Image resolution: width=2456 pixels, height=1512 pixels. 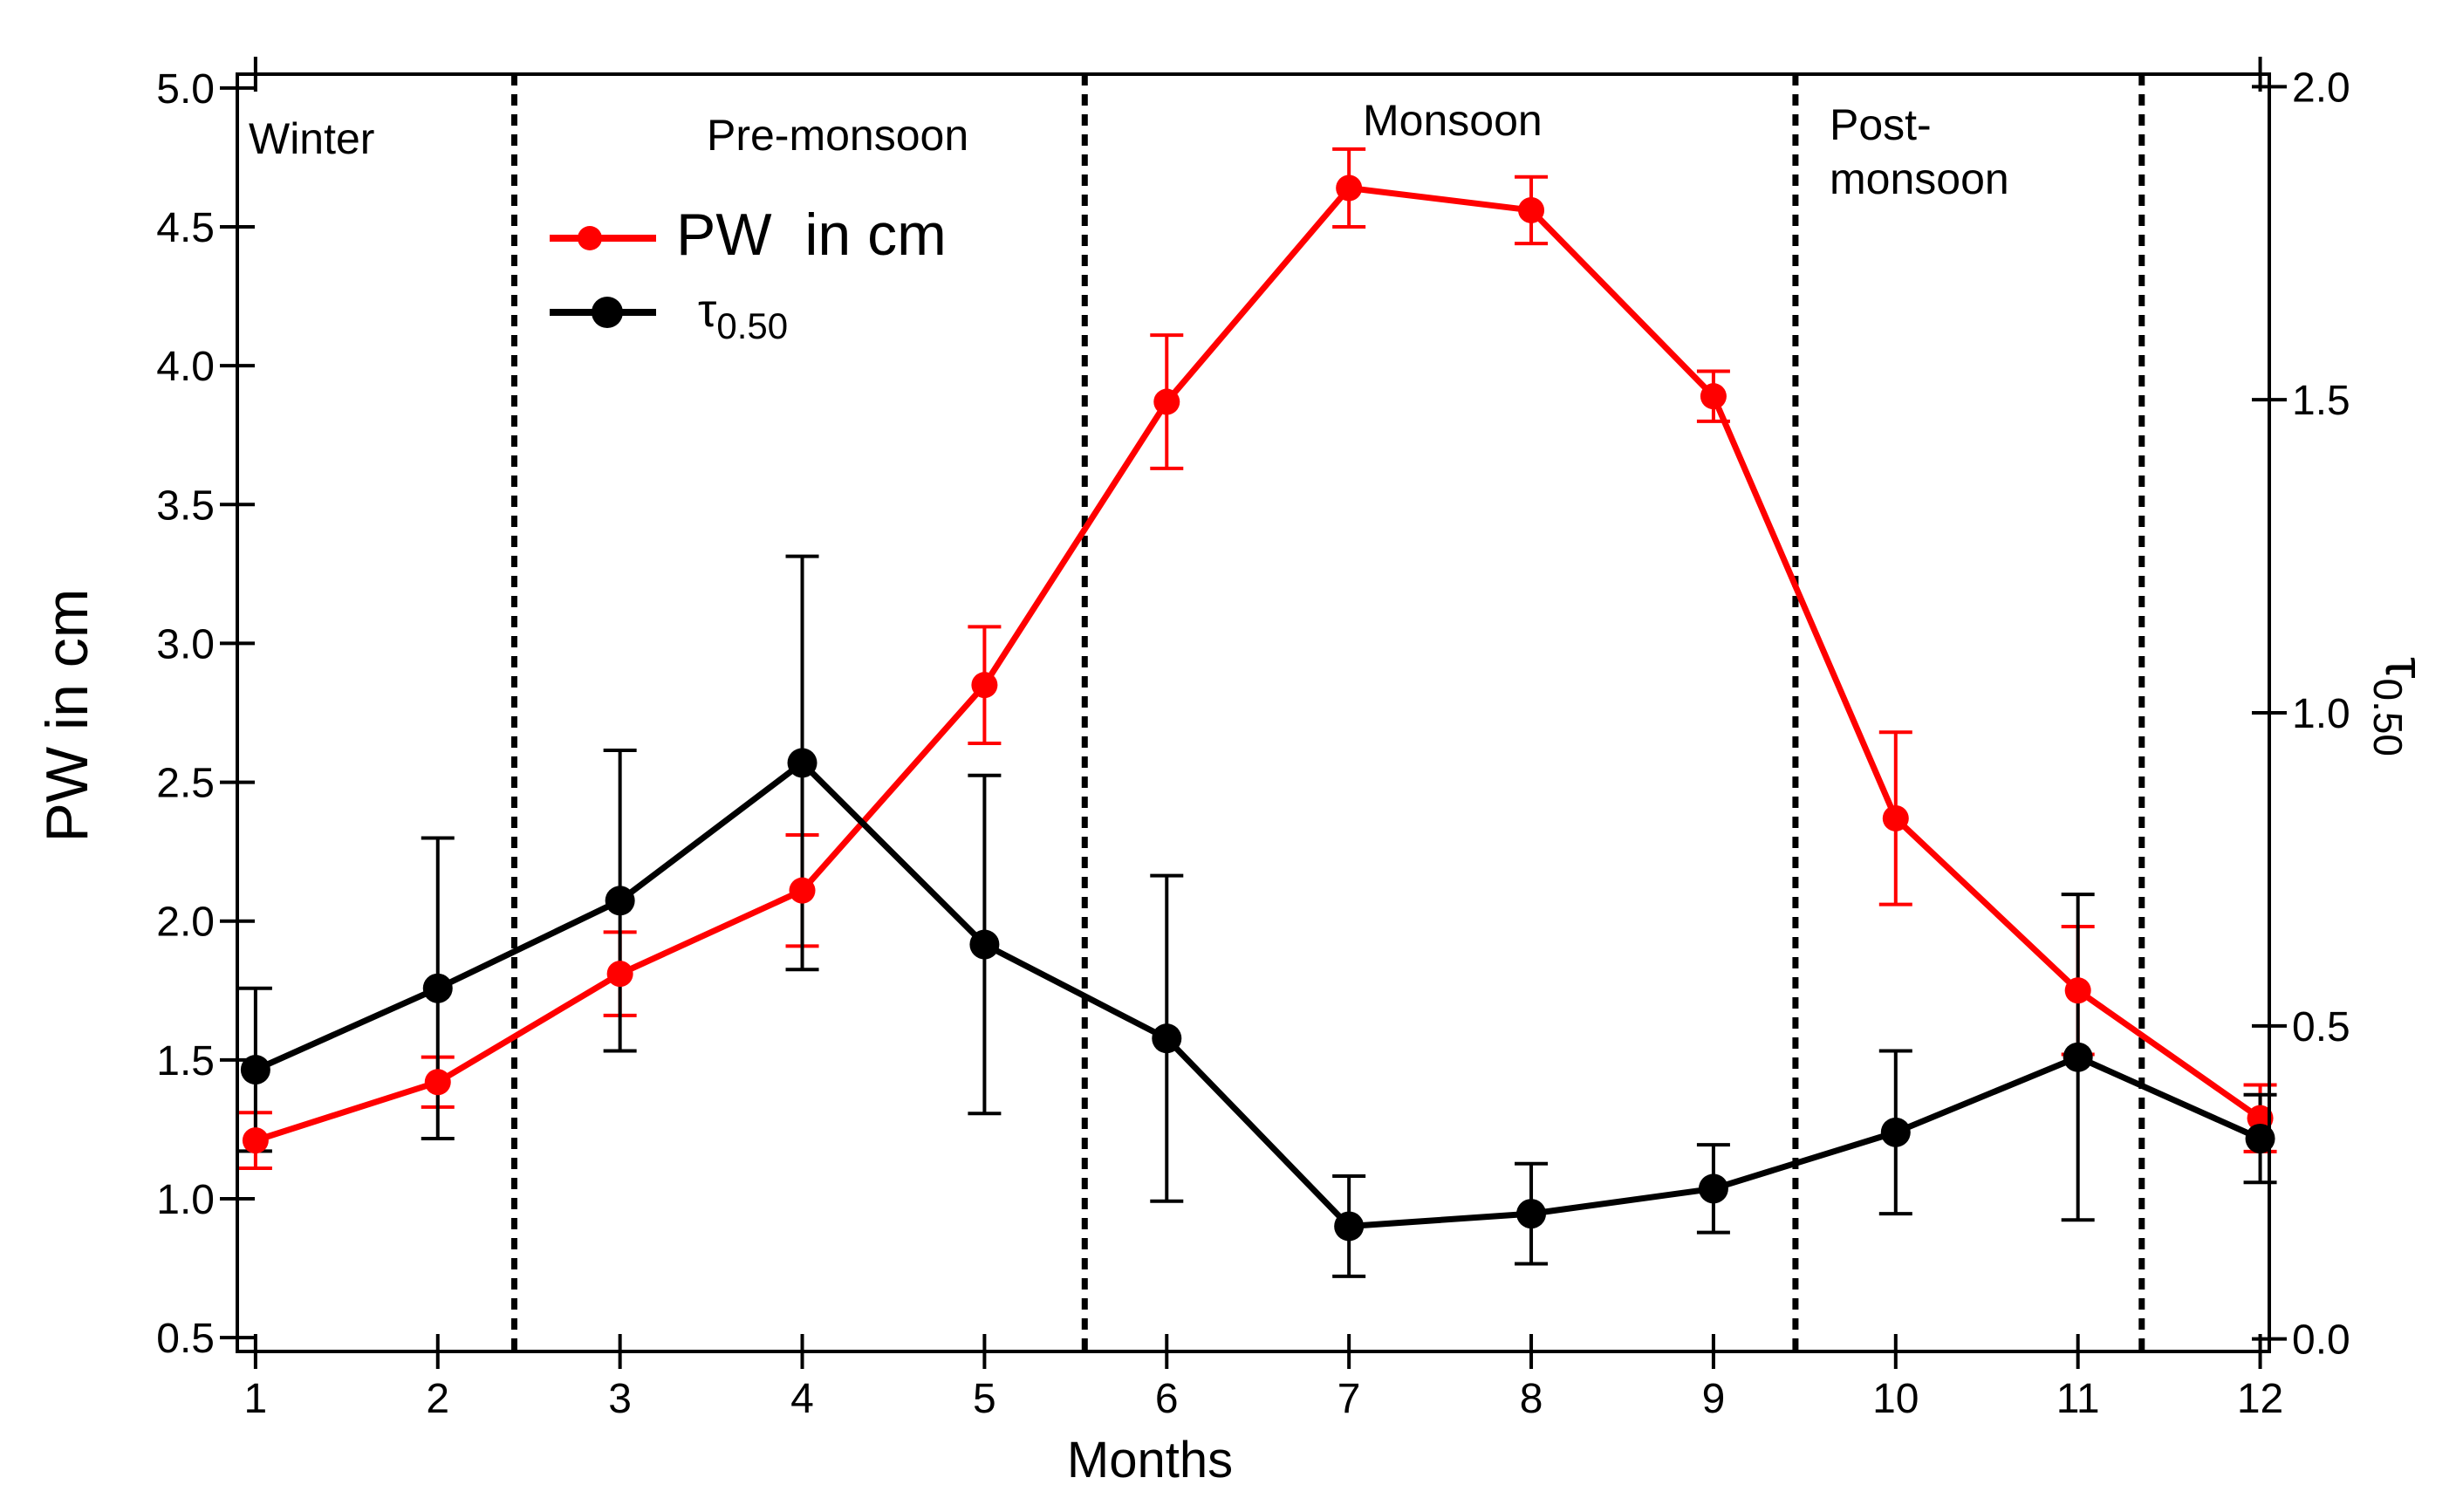 What do you see at coordinates (185, 367) in the screenshot?
I see `y-tick-label-4.0: 4.0` at bounding box center [185, 367].